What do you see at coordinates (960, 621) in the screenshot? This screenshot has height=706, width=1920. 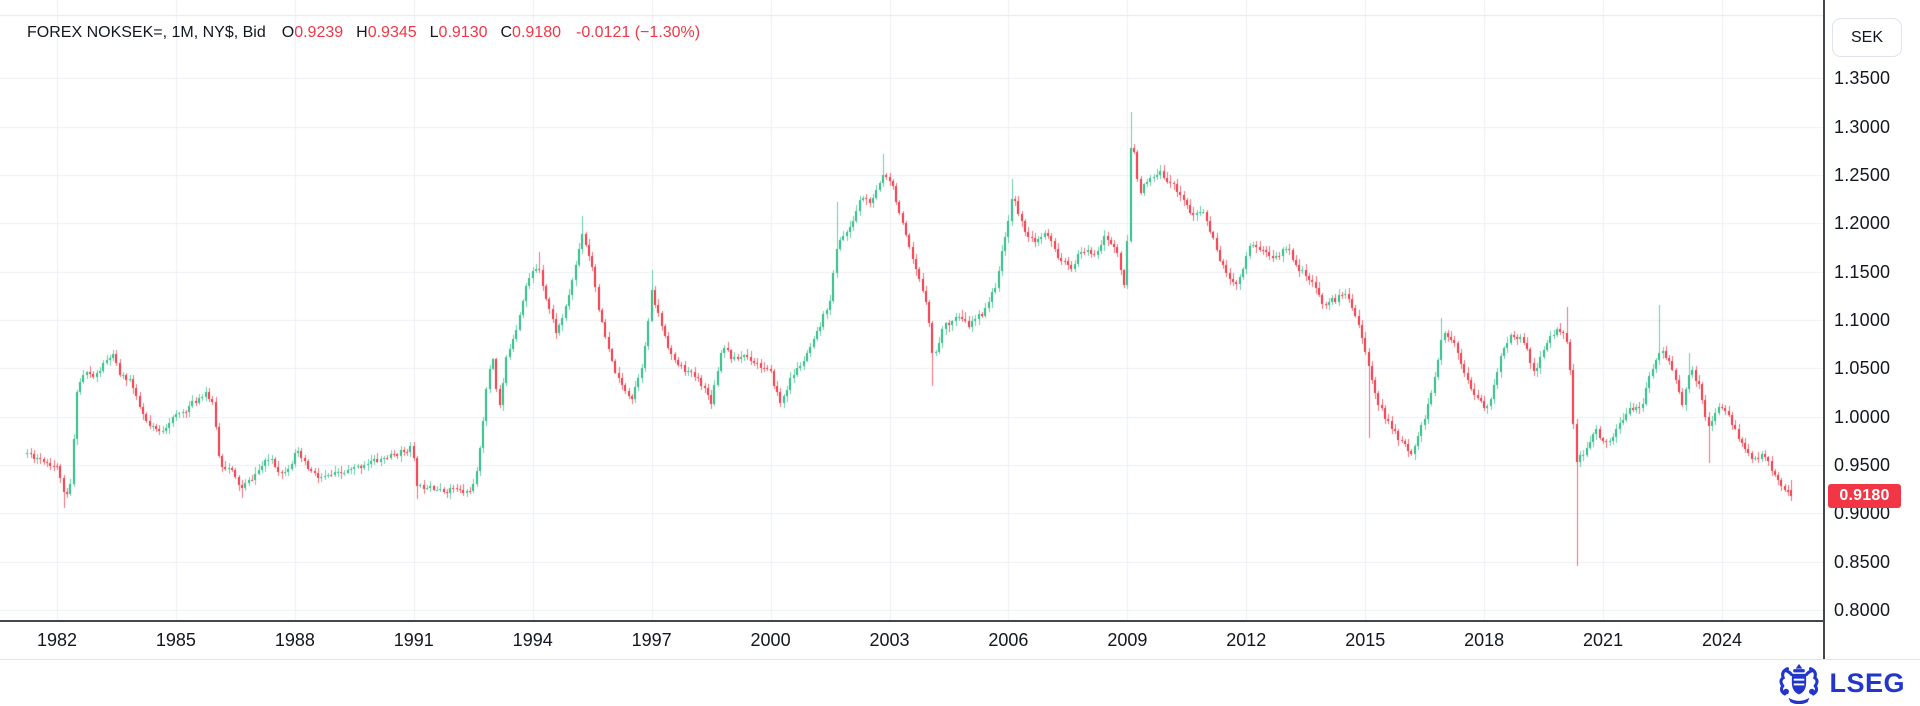 I see `time-axis-separator` at bounding box center [960, 621].